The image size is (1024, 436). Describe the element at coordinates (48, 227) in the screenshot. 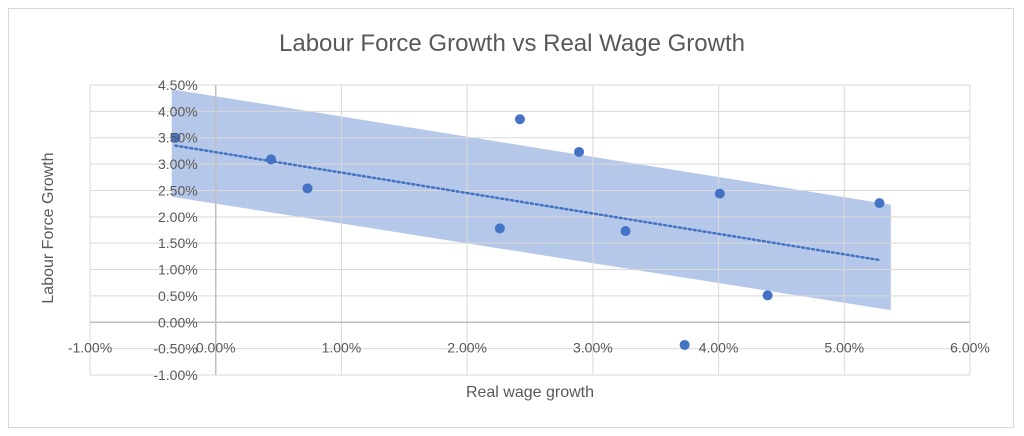

I see `y-axis-title: Labour Force Growth` at that location.